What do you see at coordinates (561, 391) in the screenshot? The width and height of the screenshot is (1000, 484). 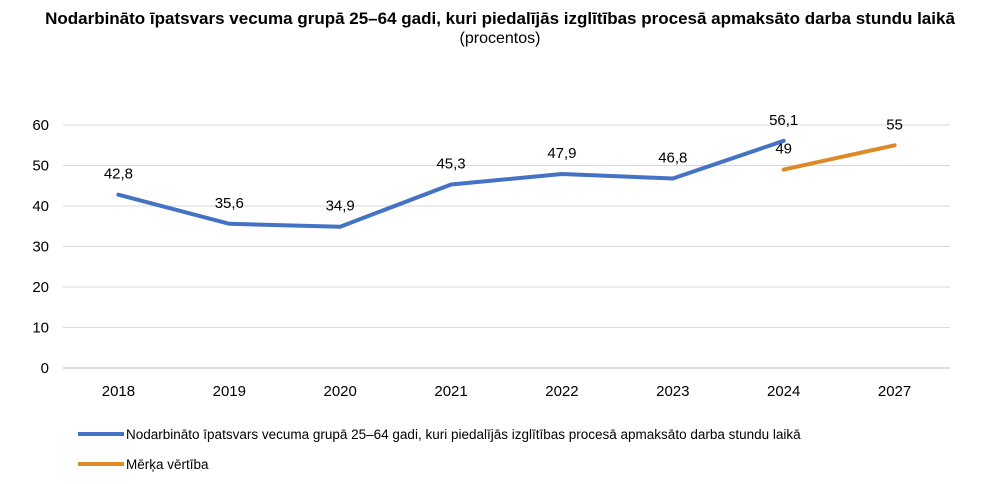 I see `x-tick-label: 2022` at bounding box center [561, 391].